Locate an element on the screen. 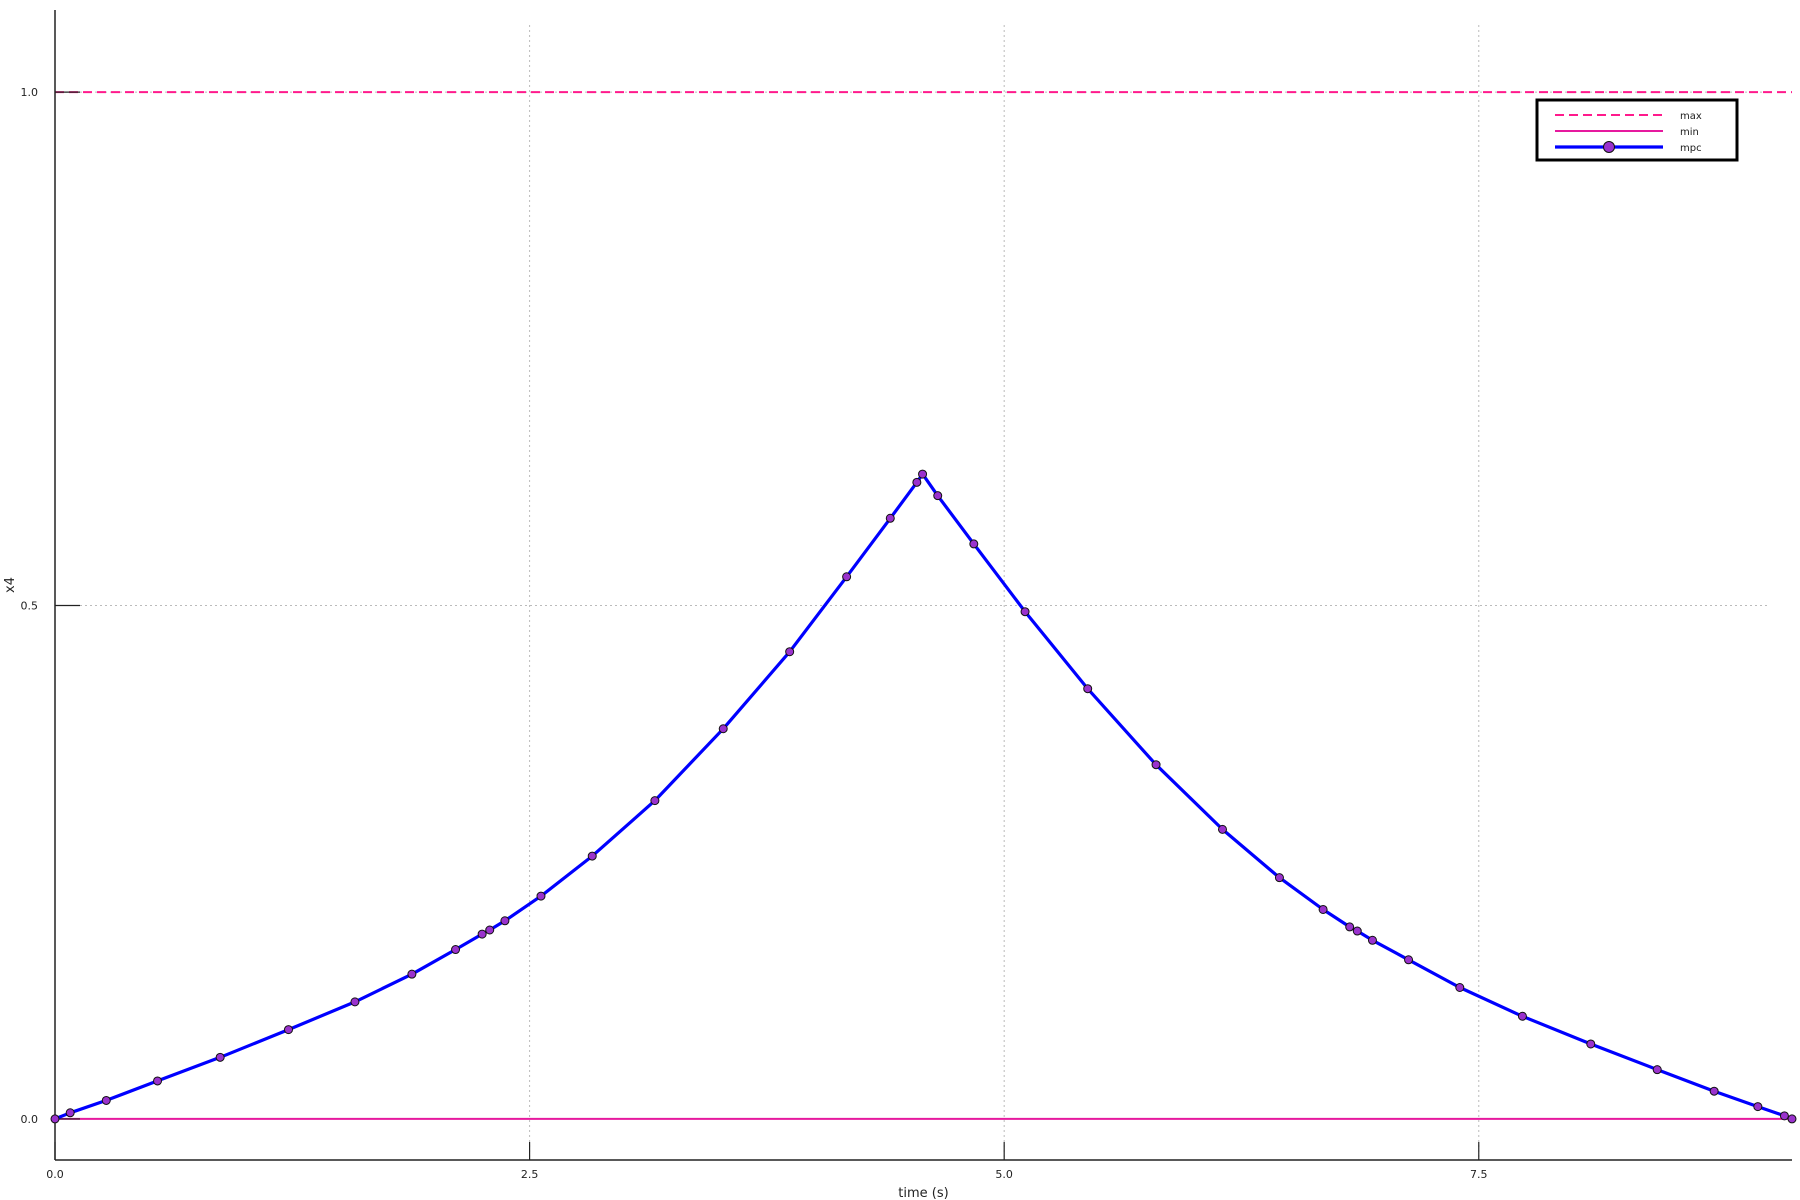 Image resolution: width=1800 pixels, height=1200 pixels. legend-label-min: min is located at coordinates (1689, 132).